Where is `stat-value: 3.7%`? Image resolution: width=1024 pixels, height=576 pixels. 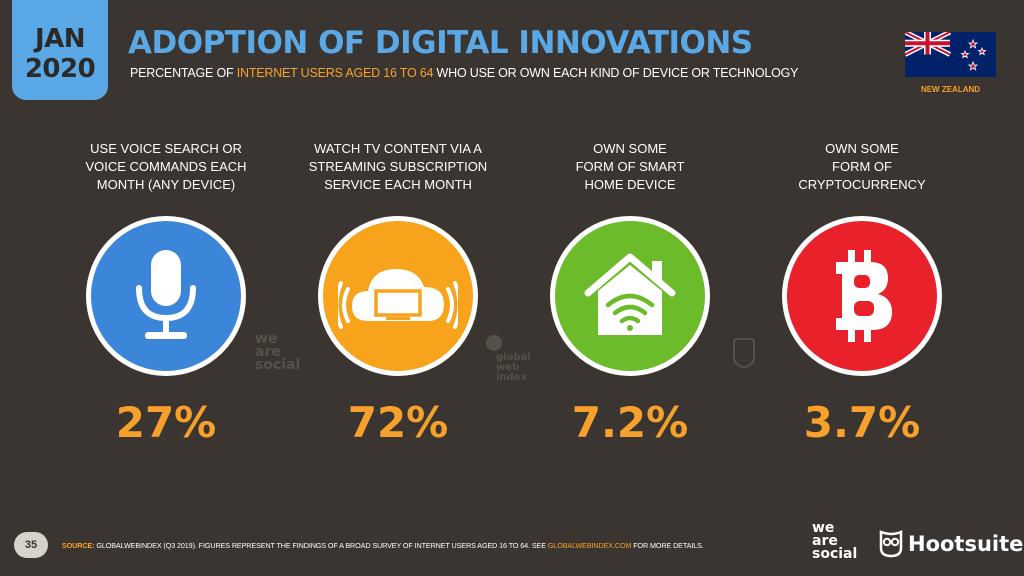
stat-value: 3.7% is located at coordinates (862, 422).